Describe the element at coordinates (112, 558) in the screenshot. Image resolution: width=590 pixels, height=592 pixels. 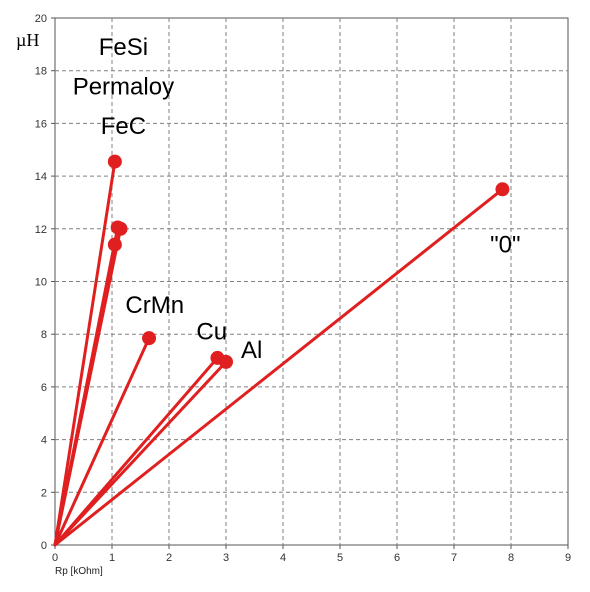
I see `x-tick-label: 1` at that location.